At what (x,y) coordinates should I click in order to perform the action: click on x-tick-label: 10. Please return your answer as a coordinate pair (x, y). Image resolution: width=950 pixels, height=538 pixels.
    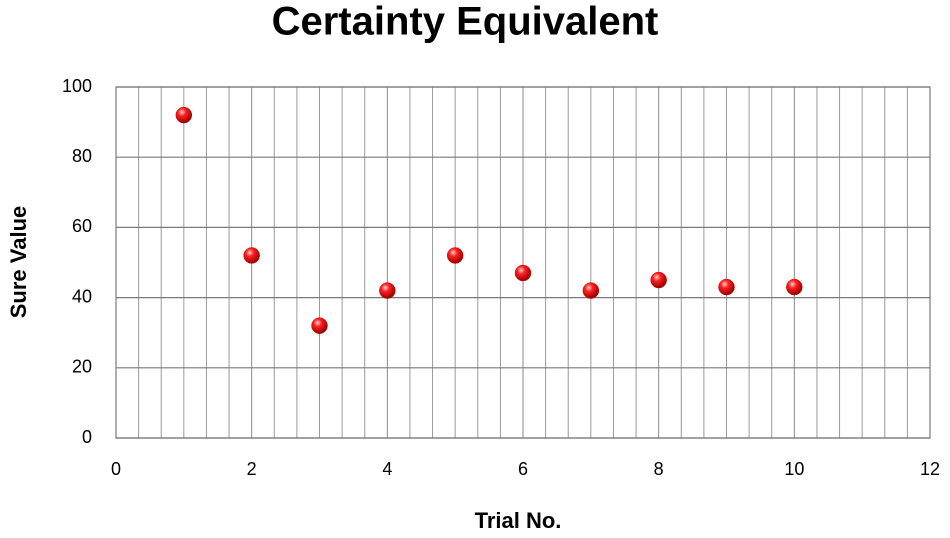
    Looking at the image, I should click on (794, 469).